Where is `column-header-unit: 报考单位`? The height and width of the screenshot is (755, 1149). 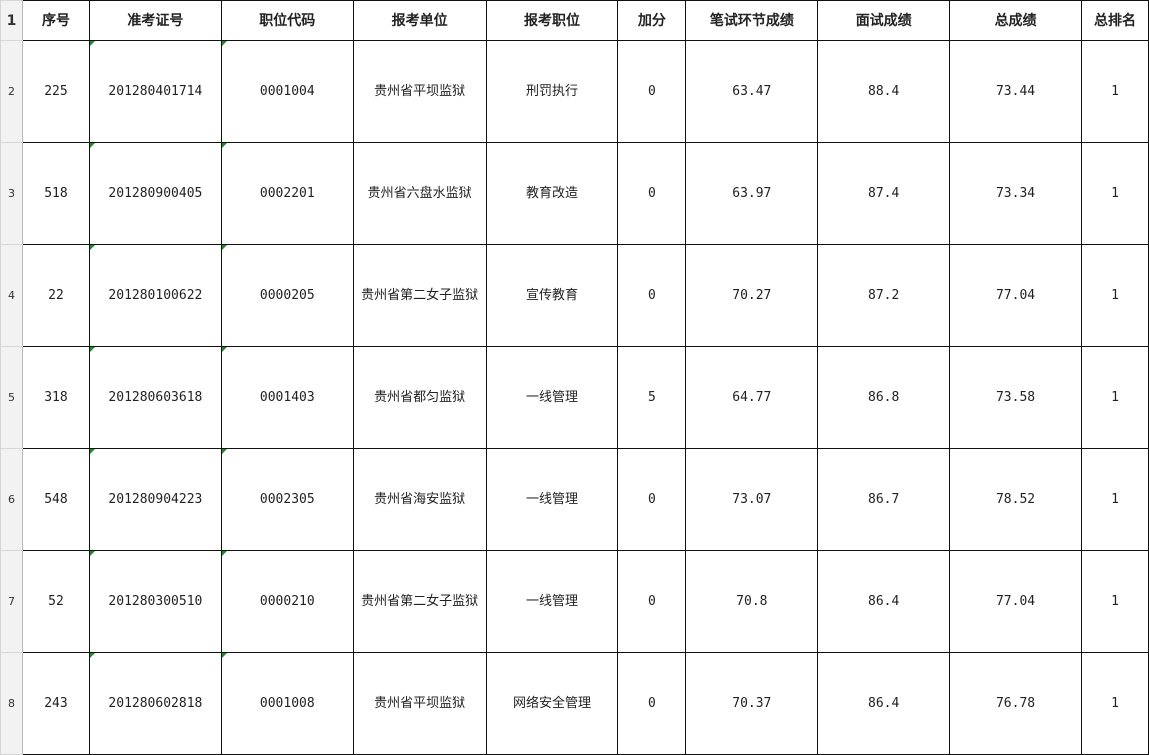
column-header-unit: 报考单位 is located at coordinates (419, 20).